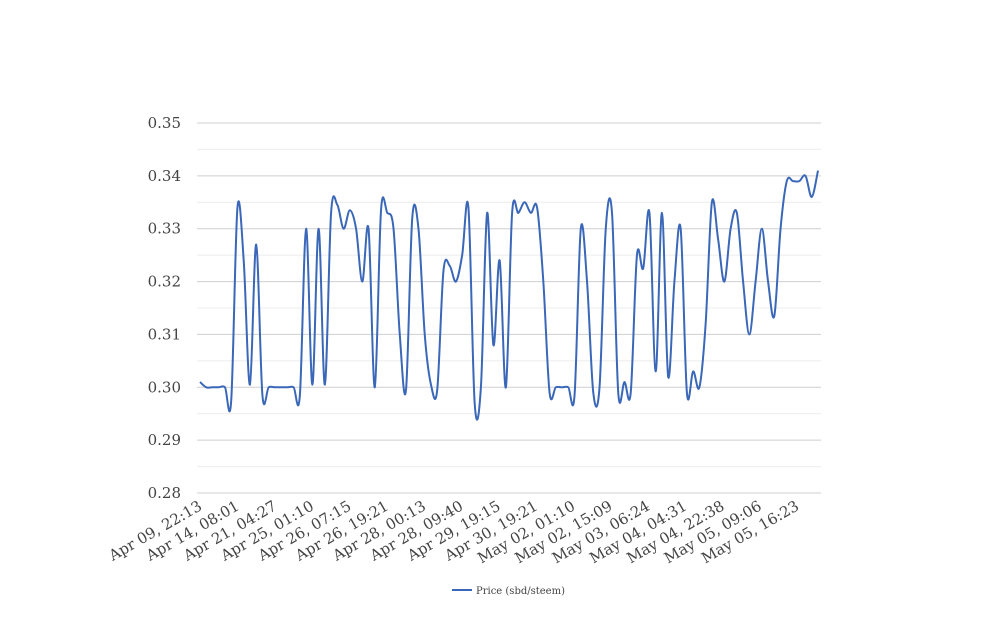 The image size is (1008, 621). What do you see at coordinates (164, 334) in the screenshot?
I see `y-tick-label: 0.31` at bounding box center [164, 334].